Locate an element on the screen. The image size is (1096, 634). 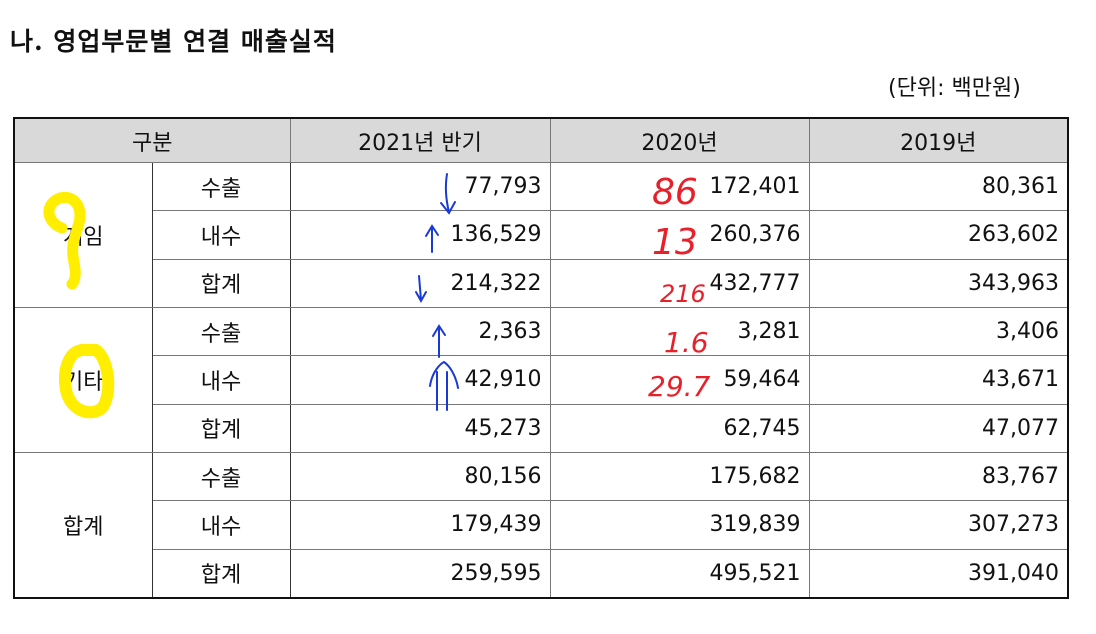
cell-value: 42,910 is located at coordinates (420, 380).